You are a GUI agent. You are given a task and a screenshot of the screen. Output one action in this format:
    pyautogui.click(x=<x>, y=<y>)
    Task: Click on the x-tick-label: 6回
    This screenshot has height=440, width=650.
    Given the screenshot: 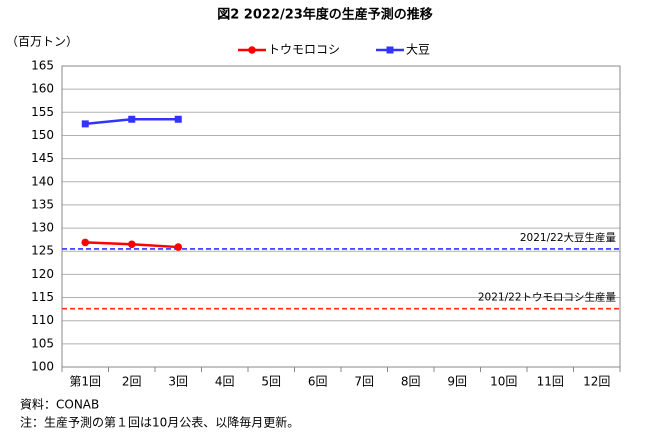 What is the action you would take?
    pyautogui.click(x=318, y=382)
    